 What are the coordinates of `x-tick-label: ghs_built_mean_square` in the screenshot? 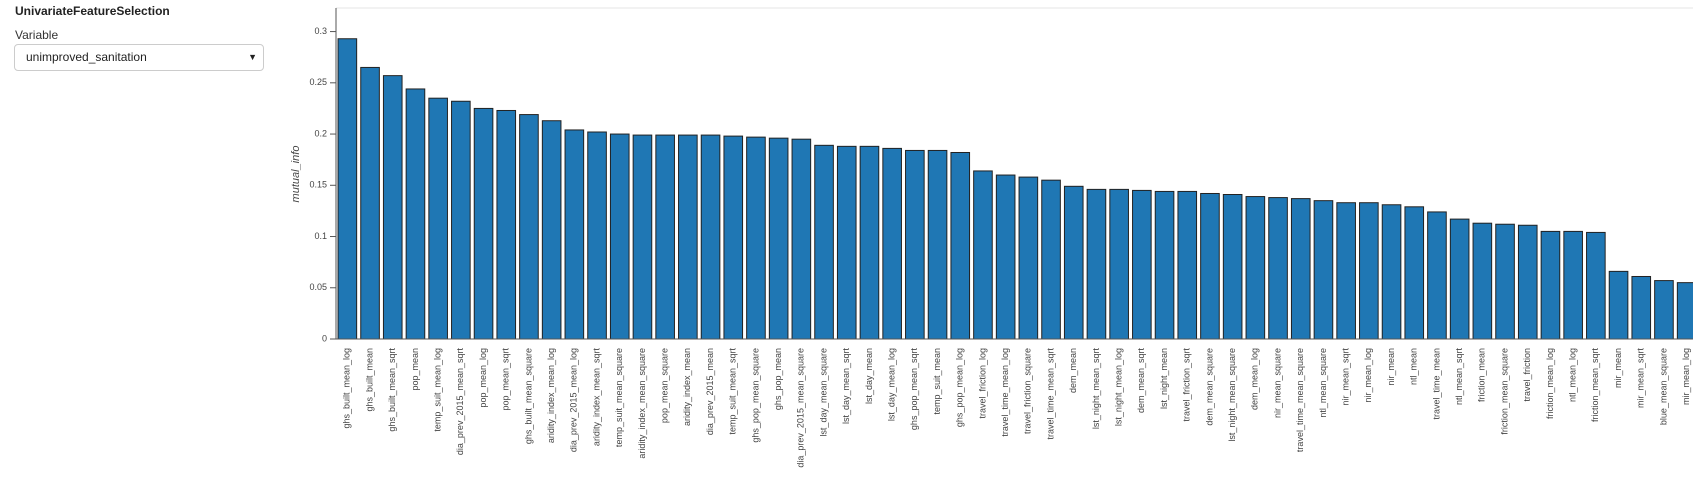 It's located at (528, 396).